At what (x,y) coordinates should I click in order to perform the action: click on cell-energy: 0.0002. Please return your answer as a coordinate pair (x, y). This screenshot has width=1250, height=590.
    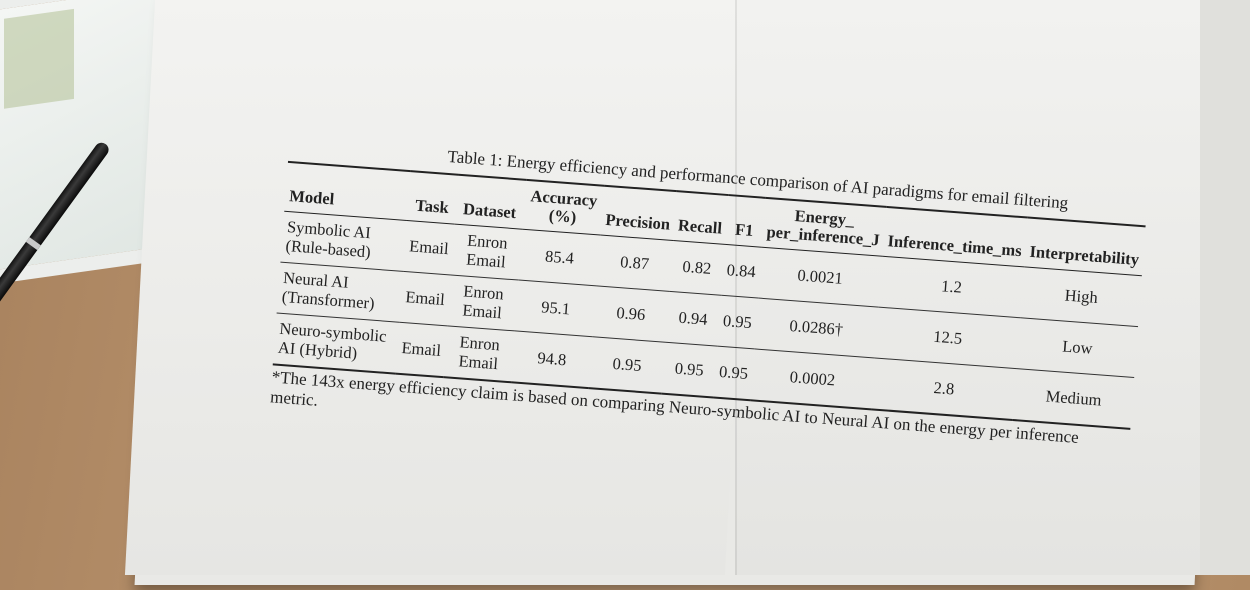
    Looking at the image, I should click on (812, 379).